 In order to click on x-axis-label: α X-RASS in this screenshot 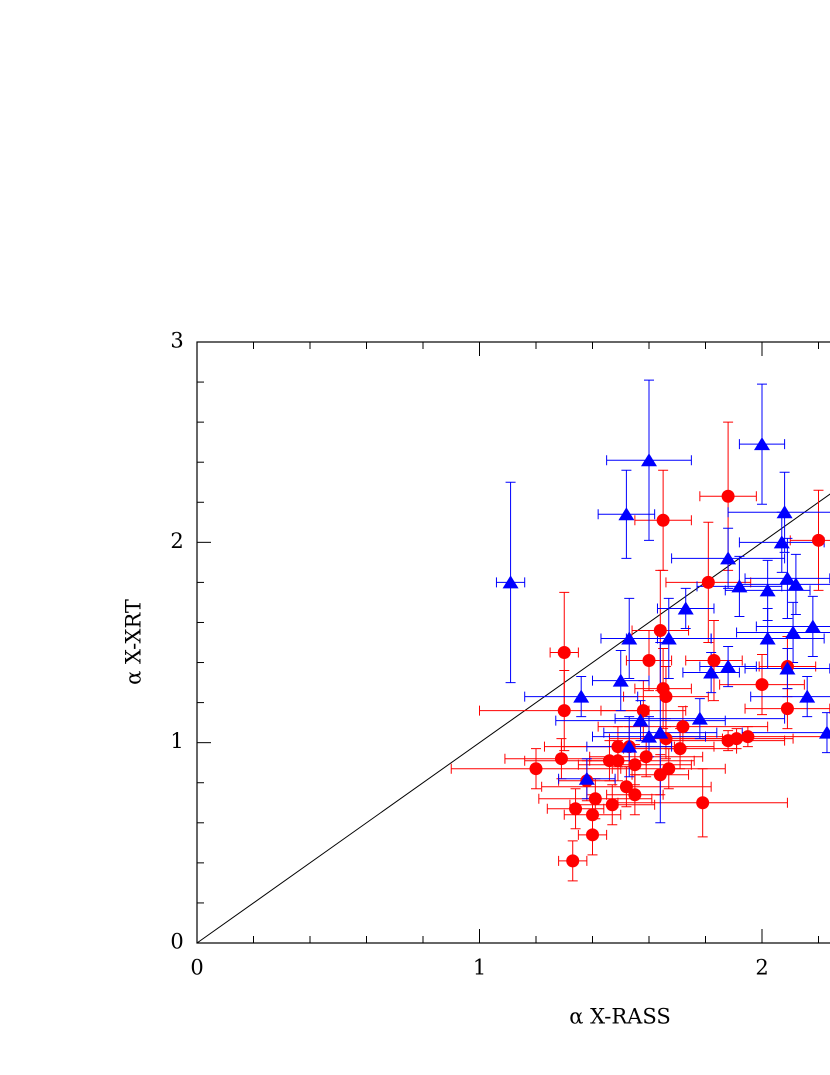, I will do `click(620, 1017)`.